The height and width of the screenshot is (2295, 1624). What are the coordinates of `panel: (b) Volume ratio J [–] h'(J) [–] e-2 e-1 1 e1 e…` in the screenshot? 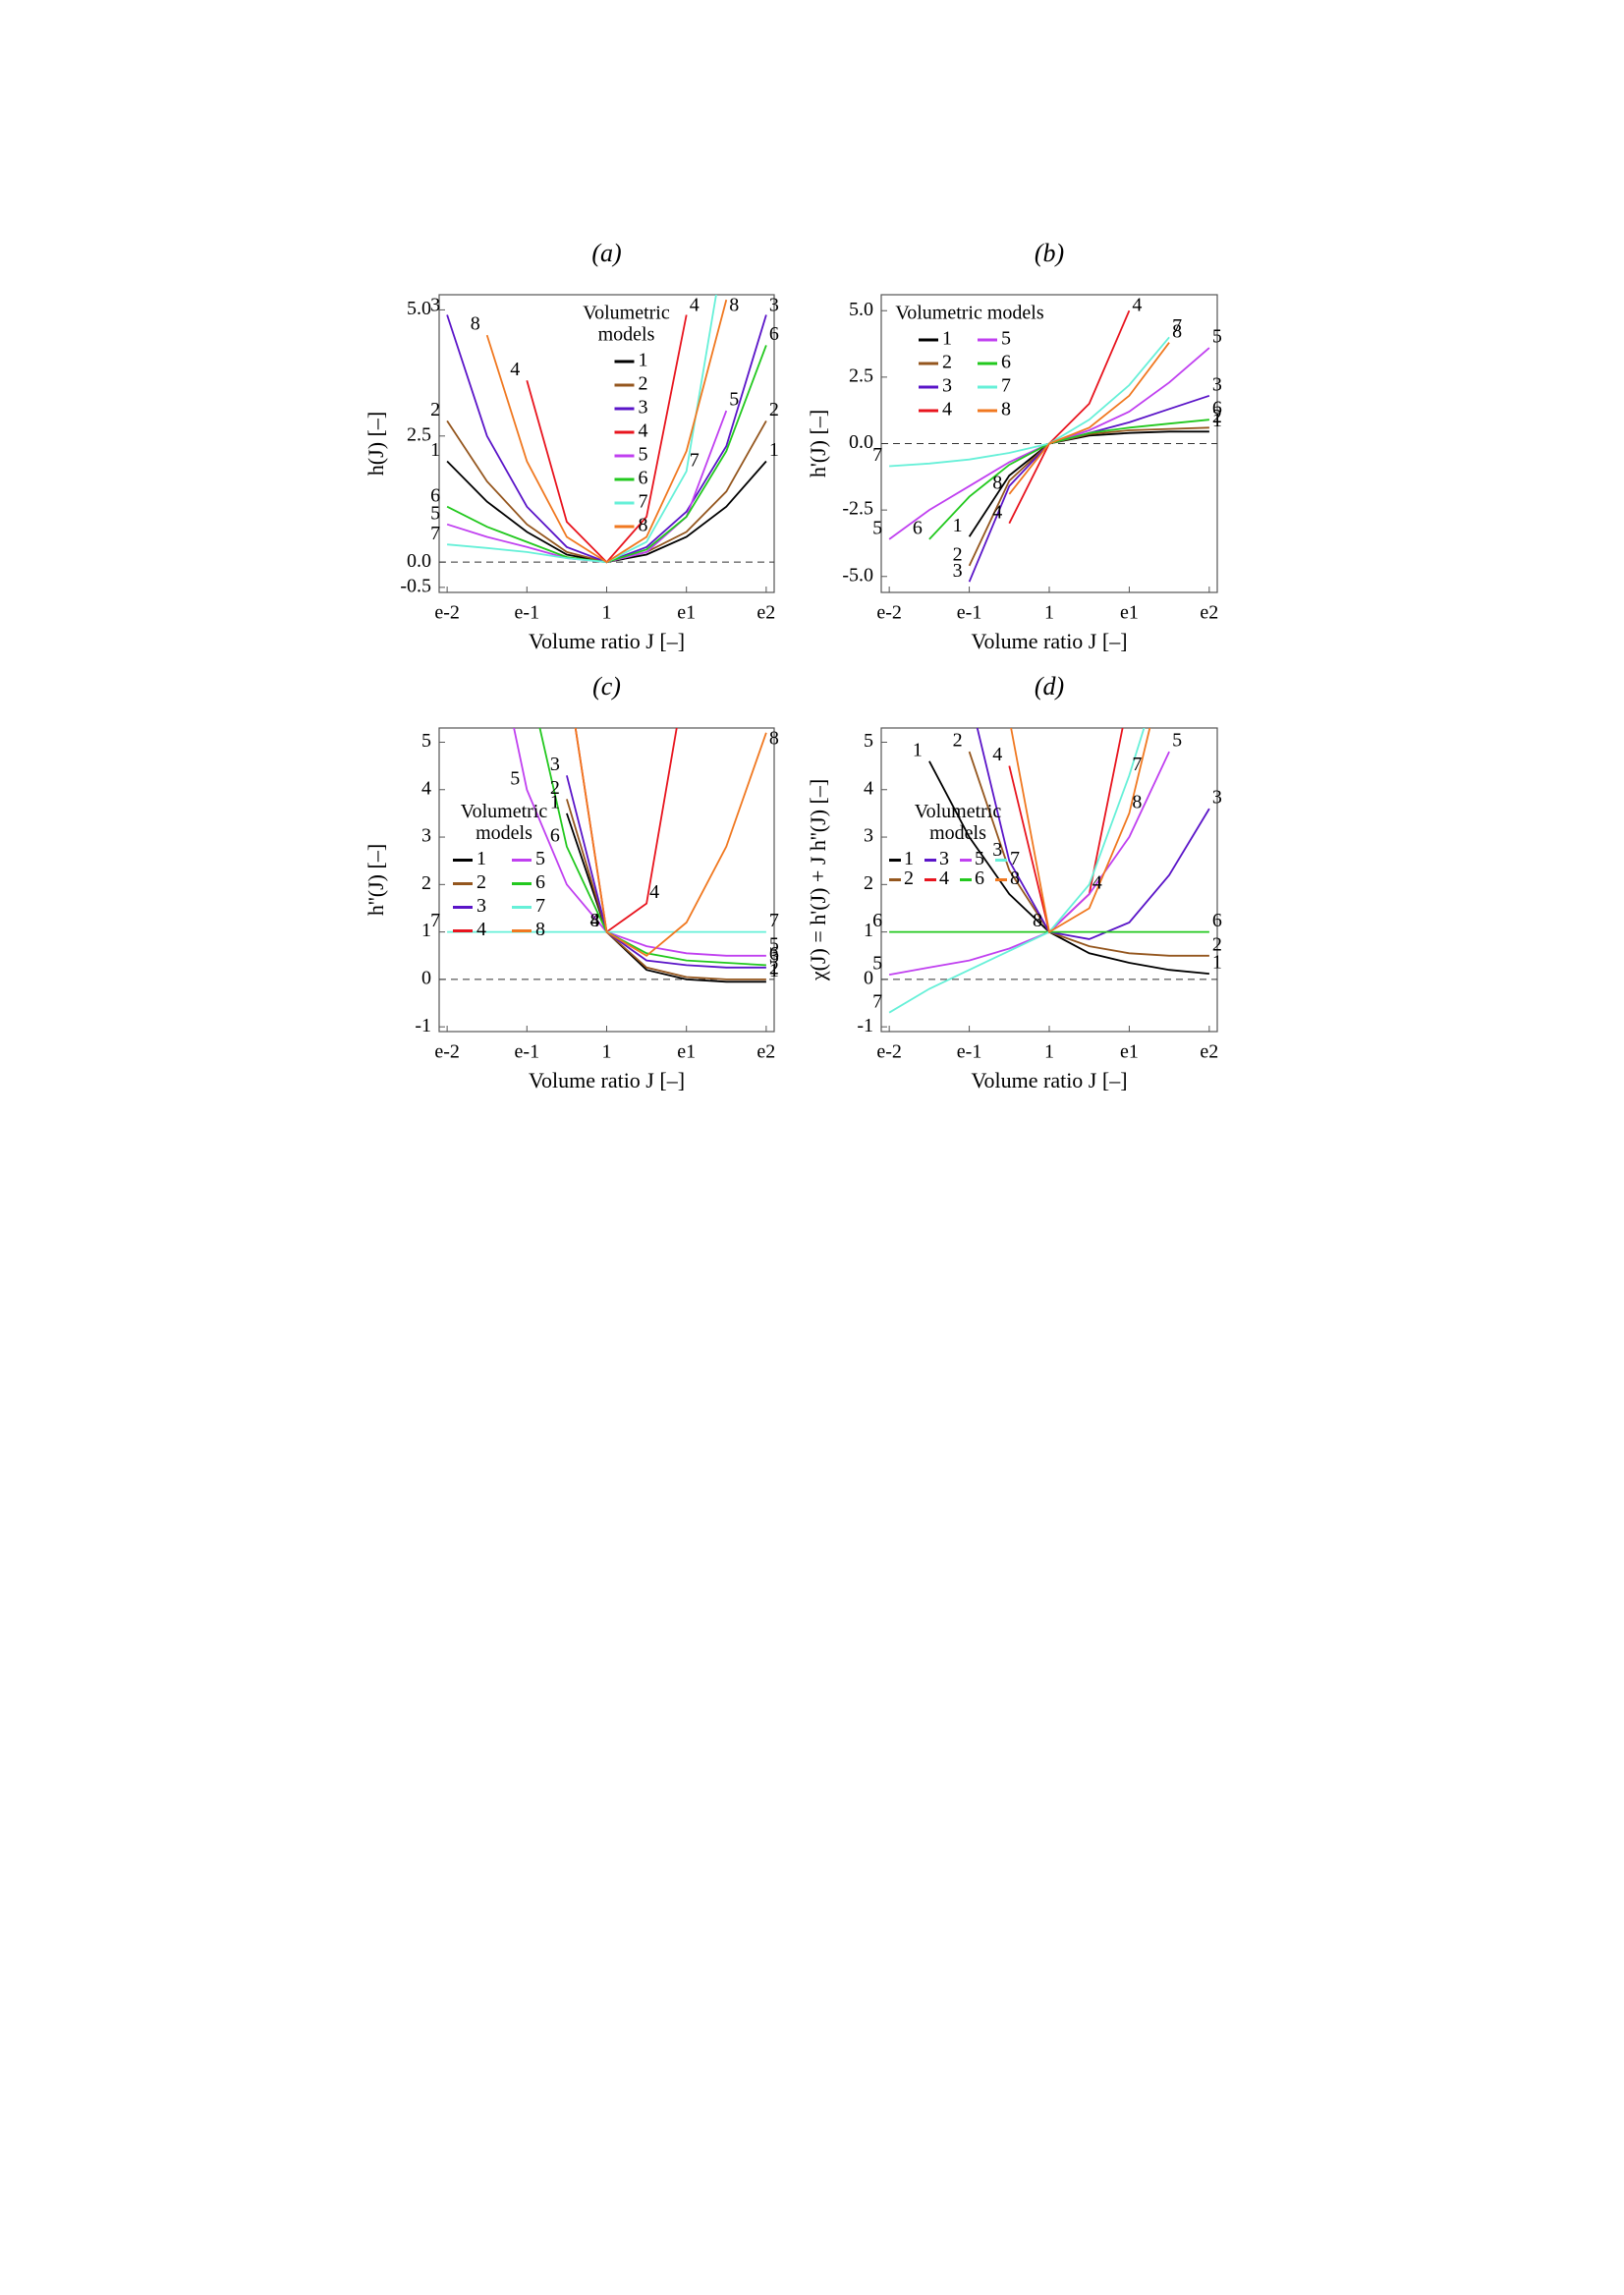 It's located at (1014, 446).